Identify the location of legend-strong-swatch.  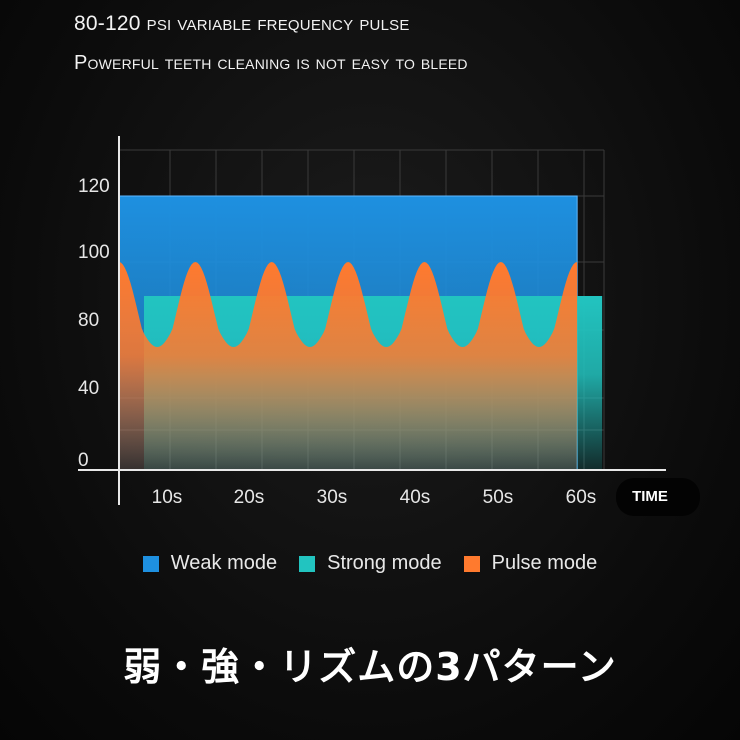
(307, 563).